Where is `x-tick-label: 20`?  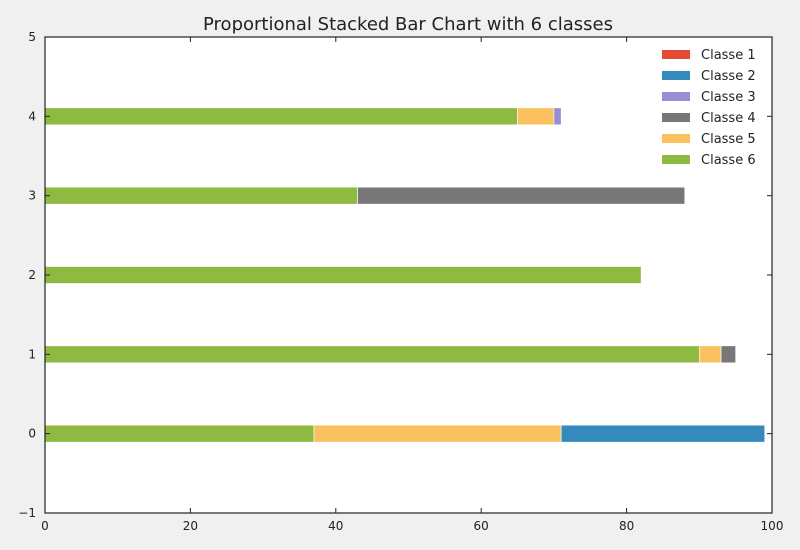
x-tick-label: 20 is located at coordinates (190, 526).